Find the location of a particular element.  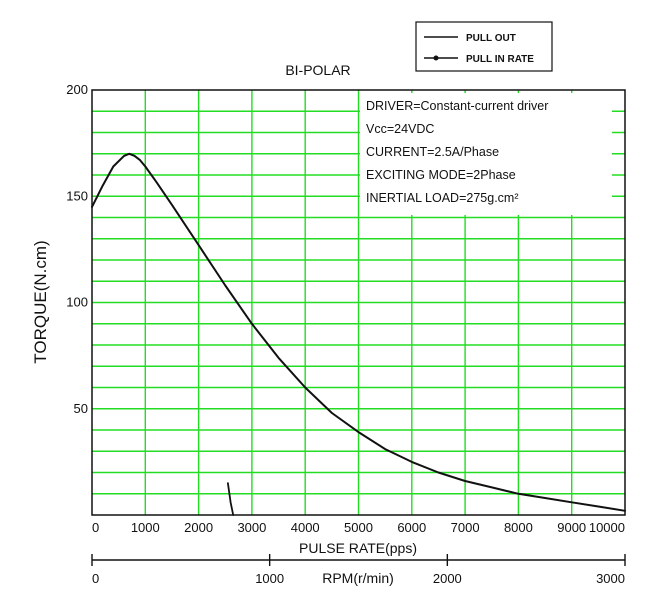

x-tick-label: 9000 is located at coordinates (571, 527).